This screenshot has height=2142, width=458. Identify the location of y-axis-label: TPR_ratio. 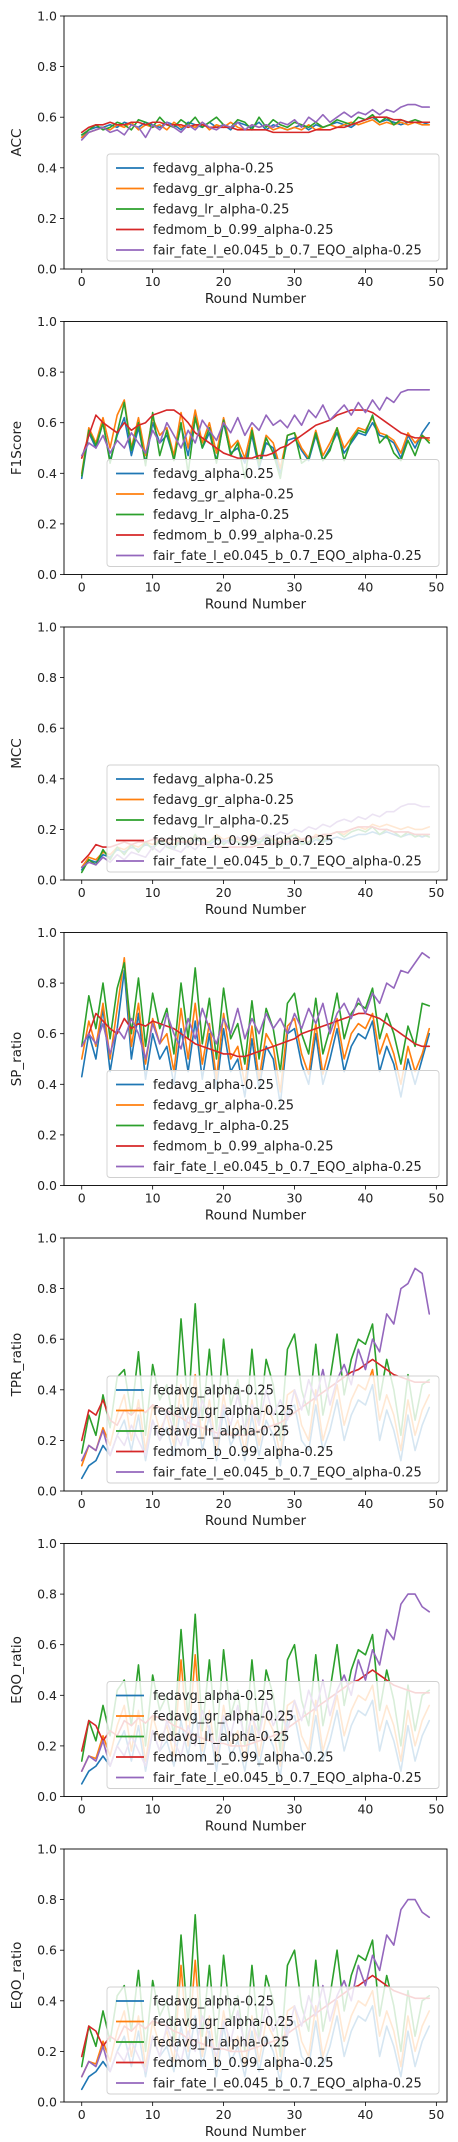
(17, 1365).